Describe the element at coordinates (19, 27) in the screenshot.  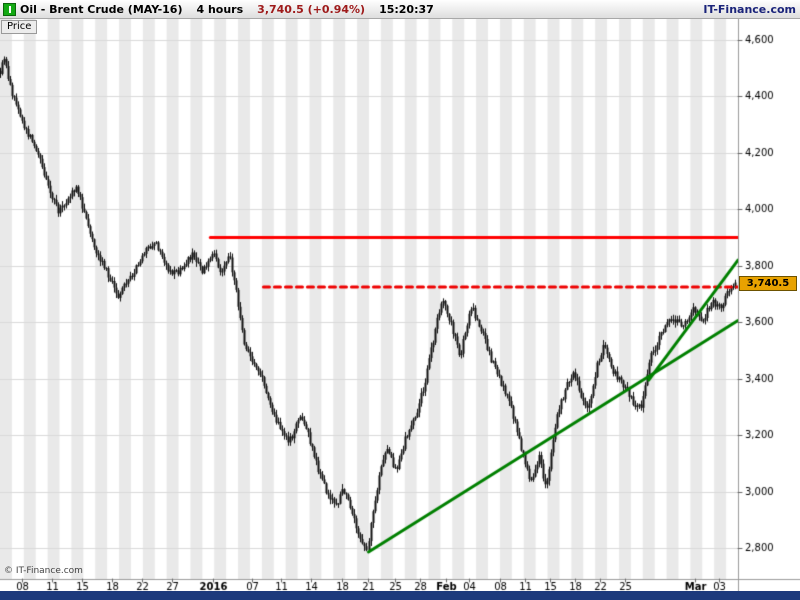
I see `tab-price: Price` at that location.